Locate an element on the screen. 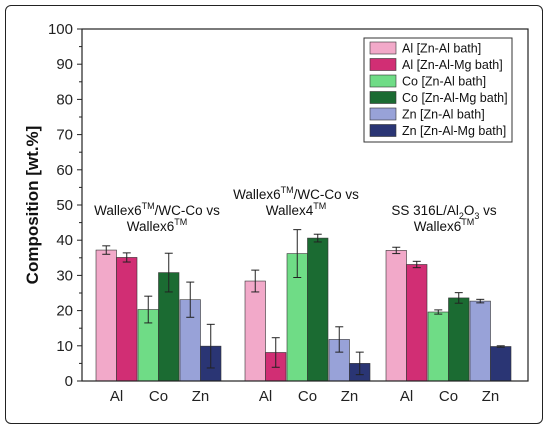 This screenshot has height=431, width=550. group-annotation-line1: SS 316L/Al2O3 vs is located at coordinates (444, 212).